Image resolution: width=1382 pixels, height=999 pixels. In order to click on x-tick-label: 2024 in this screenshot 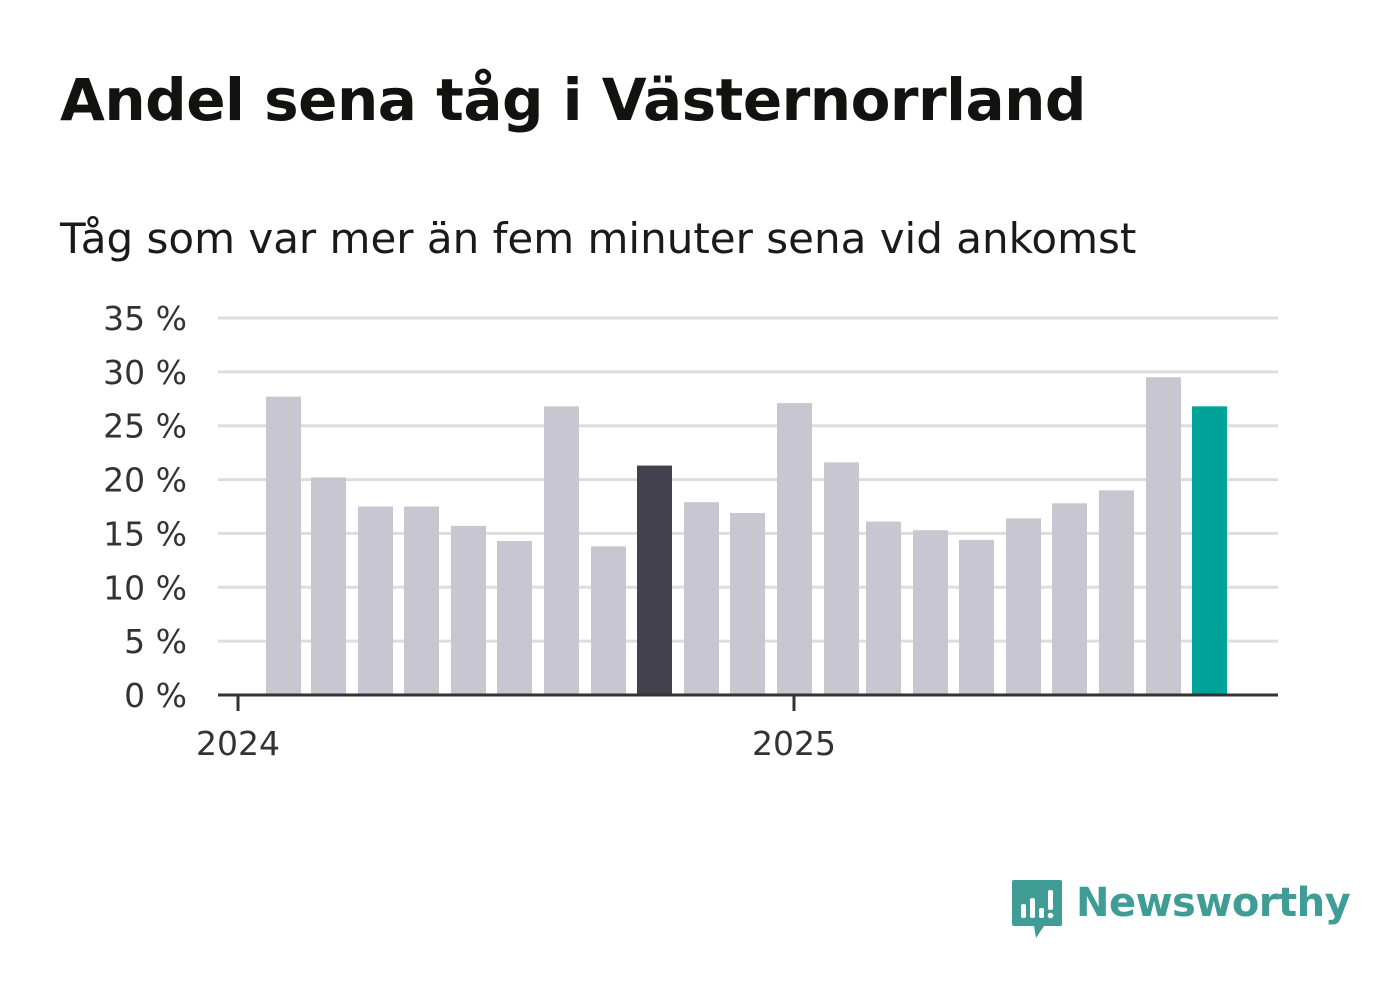, I will do `click(238, 743)`.